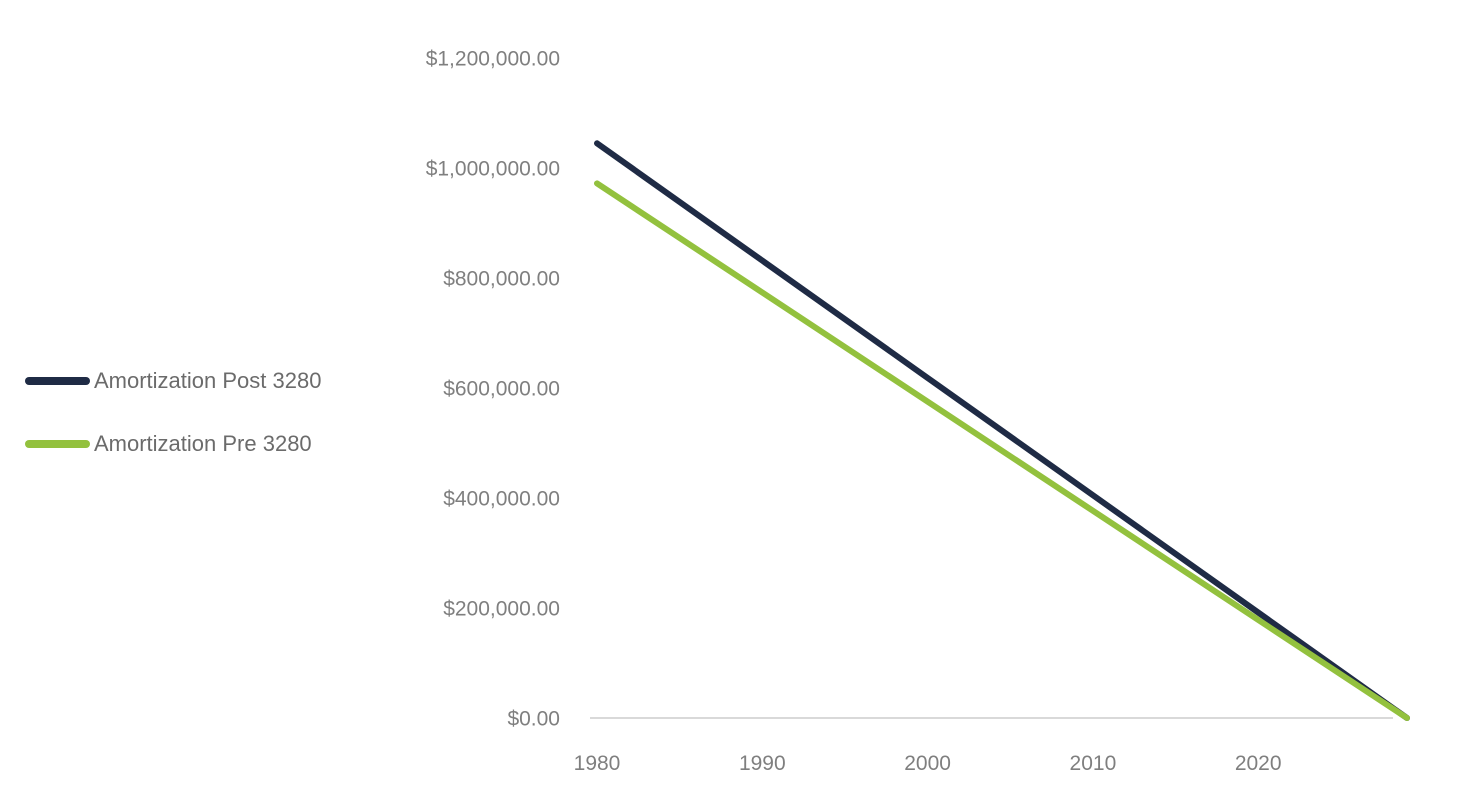  I want to click on y-tick-label: $1,000,000.00, so click(493, 169).